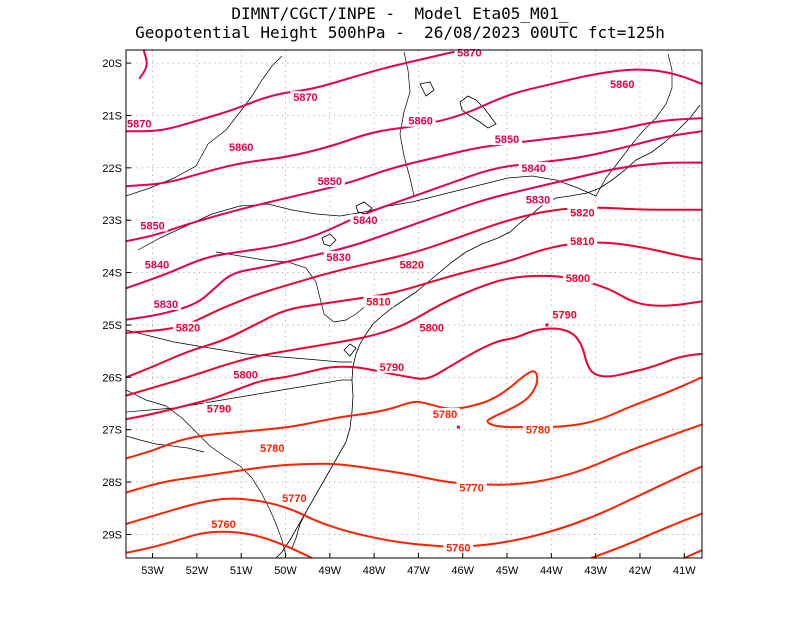 The height and width of the screenshot is (618, 800). What do you see at coordinates (152, 571) in the screenshot?
I see `lon-tick-label: 53W` at bounding box center [152, 571].